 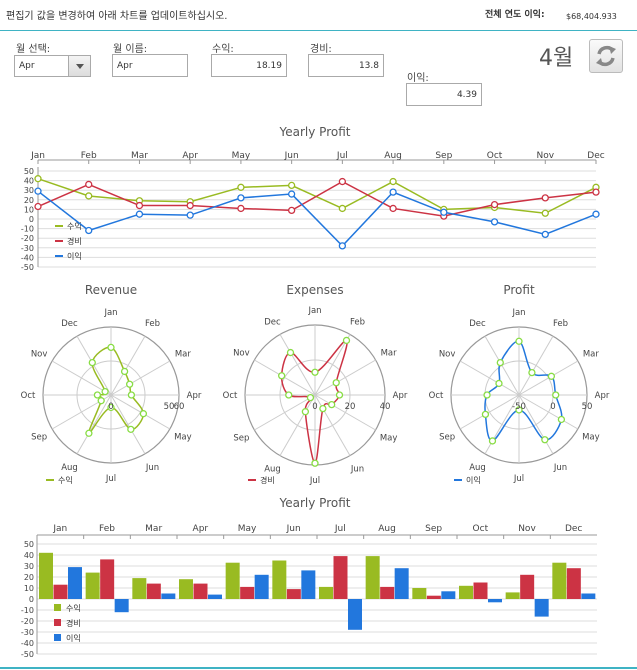 I want to click on line-chart-x-tick: Feb, so click(x=89, y=156).